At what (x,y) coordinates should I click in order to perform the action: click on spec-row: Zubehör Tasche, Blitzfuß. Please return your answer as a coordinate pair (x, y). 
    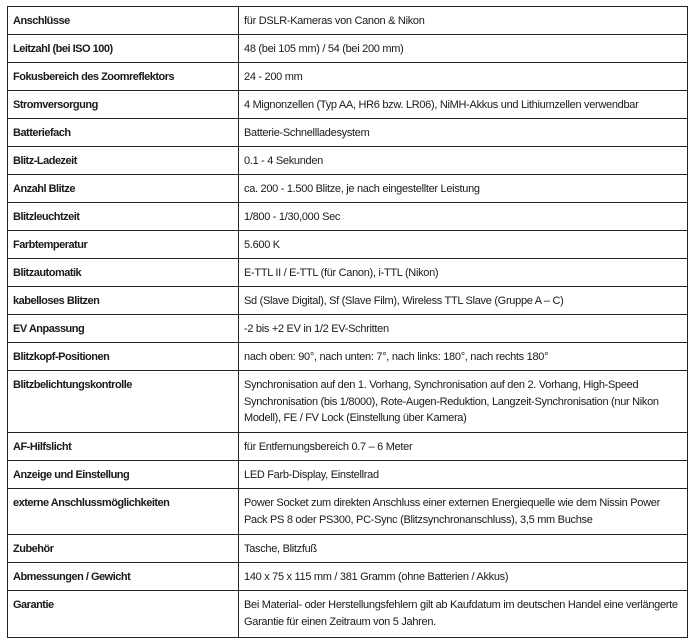
    Looking at the image, I should click on (347, 548).